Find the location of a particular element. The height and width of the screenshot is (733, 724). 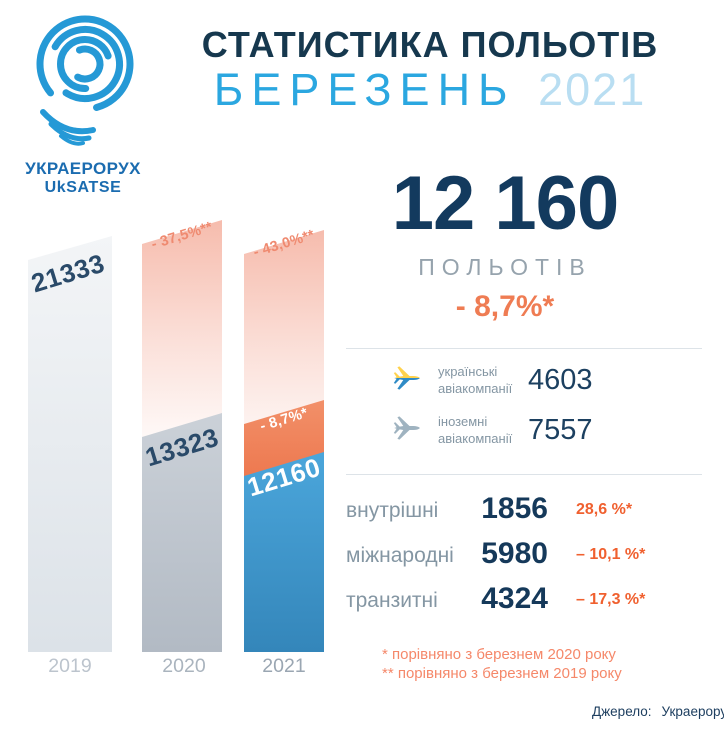

page-title: СТАТИСТИКА ПОЛЬОТІВ is located at coordinates (430, 44).